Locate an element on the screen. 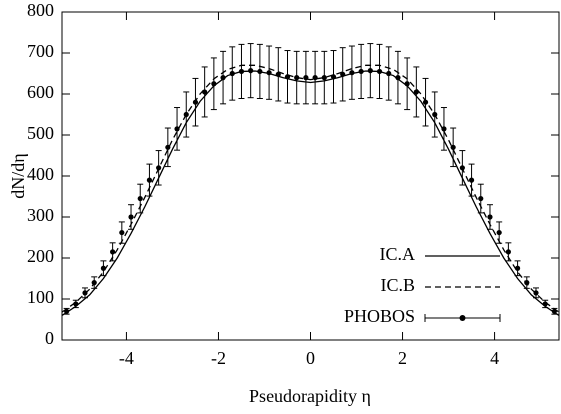  y-tick-label: 400 is located at coordinates (40, 174).